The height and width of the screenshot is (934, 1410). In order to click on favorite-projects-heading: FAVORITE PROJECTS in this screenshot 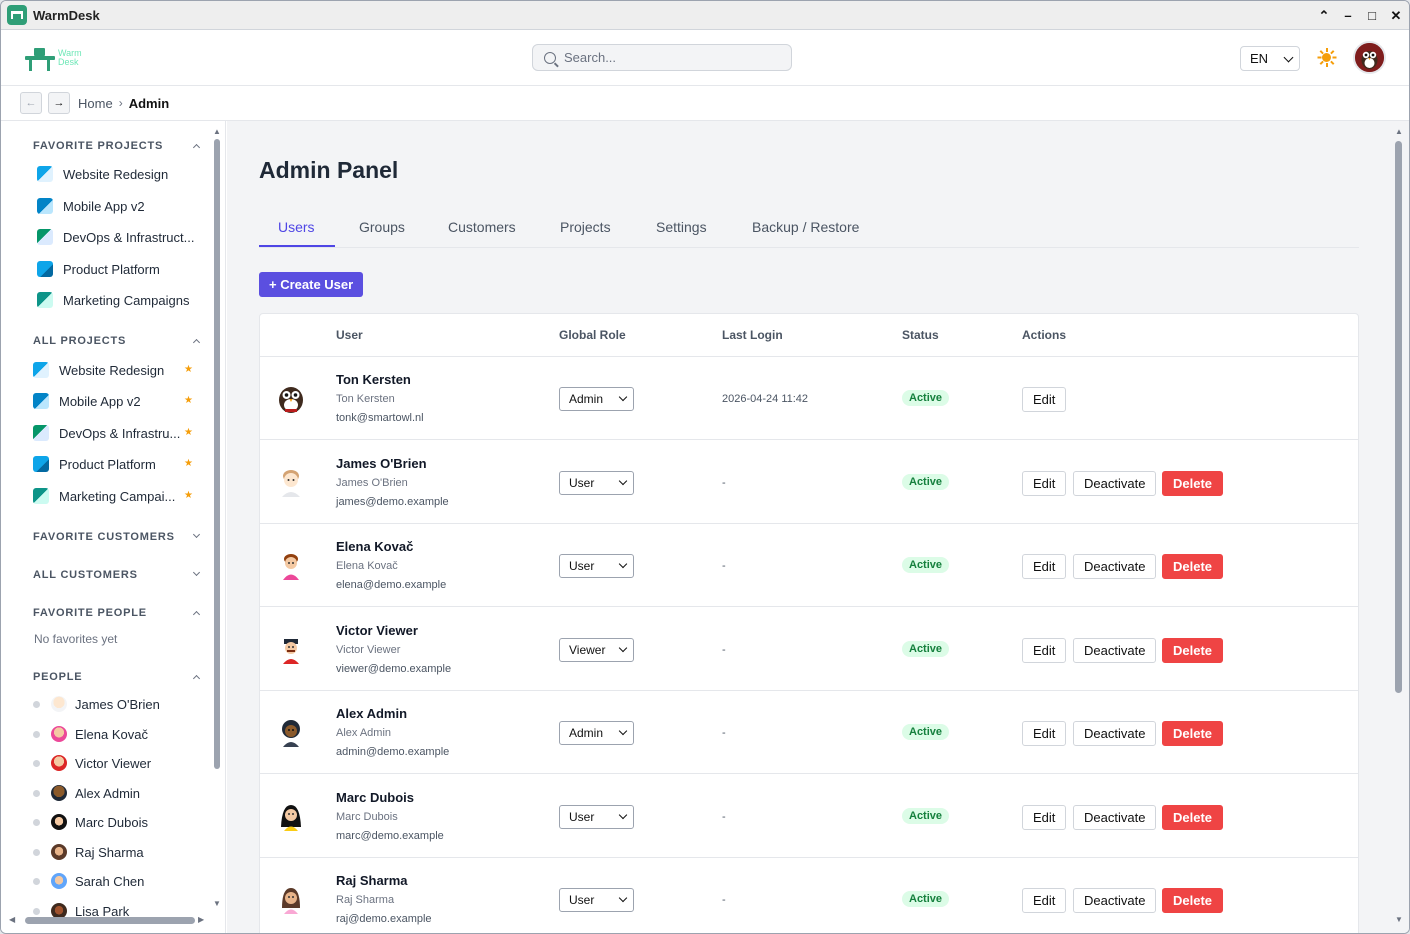, I will do `click(98, 146)`.